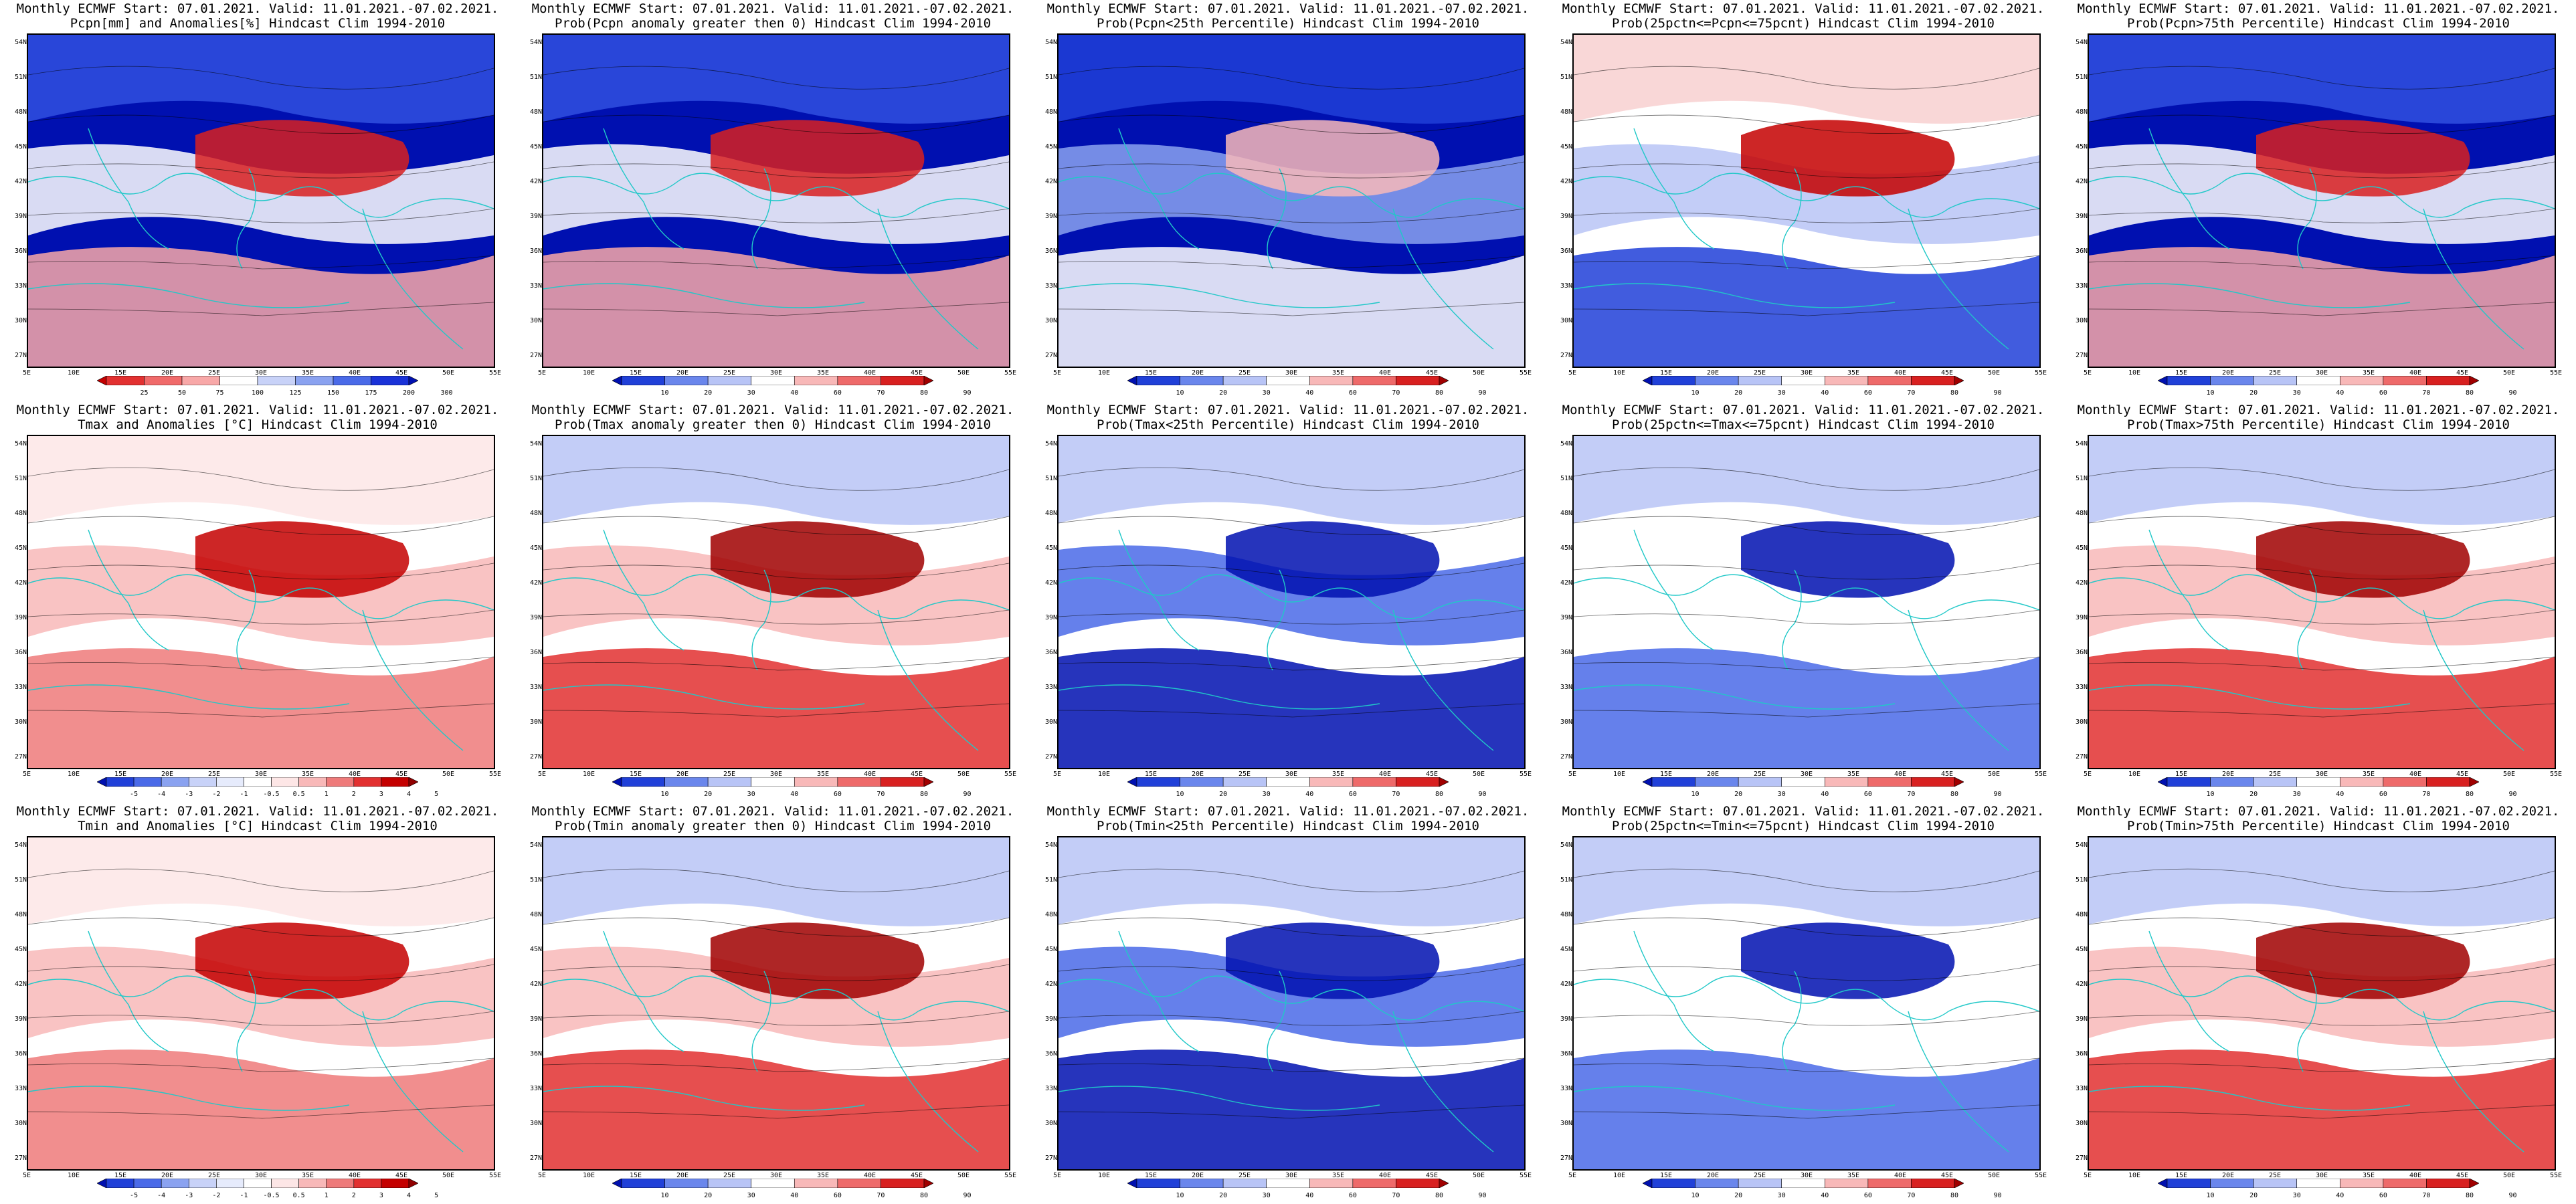 The height and width of the screenshot is (1204, 2576). What do you see at coordinates (1947, 774) in the screenshot?
I see `longitude-label: 45E` at bounding box center [1947, 774].